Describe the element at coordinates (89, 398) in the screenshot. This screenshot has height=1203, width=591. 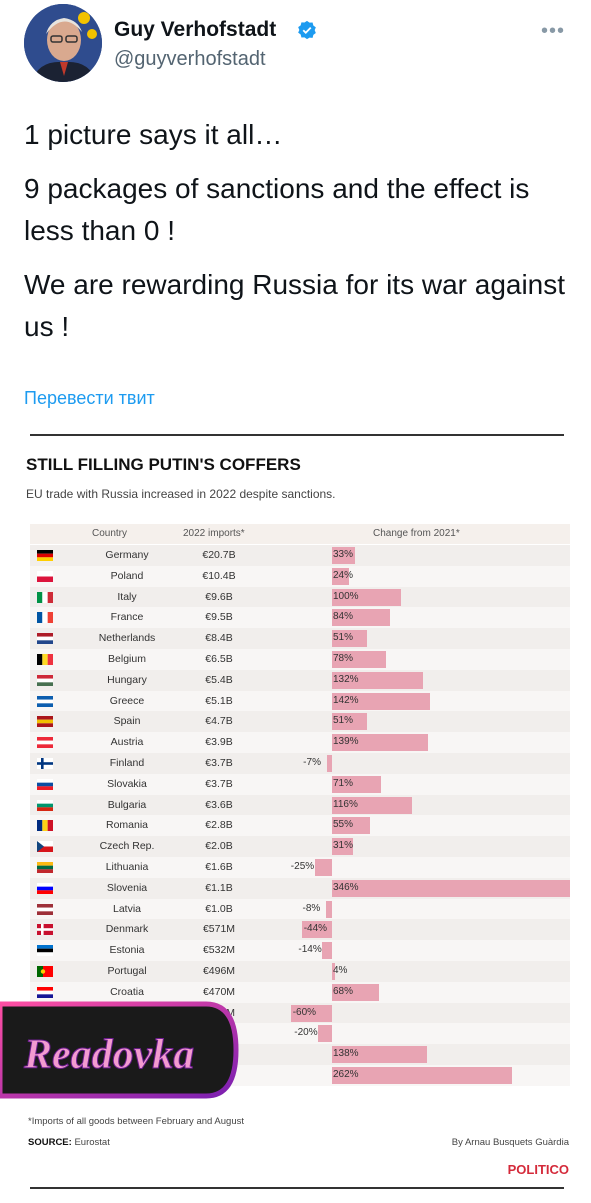
I see `translate-tweet-link: Перевести твит` at that location.